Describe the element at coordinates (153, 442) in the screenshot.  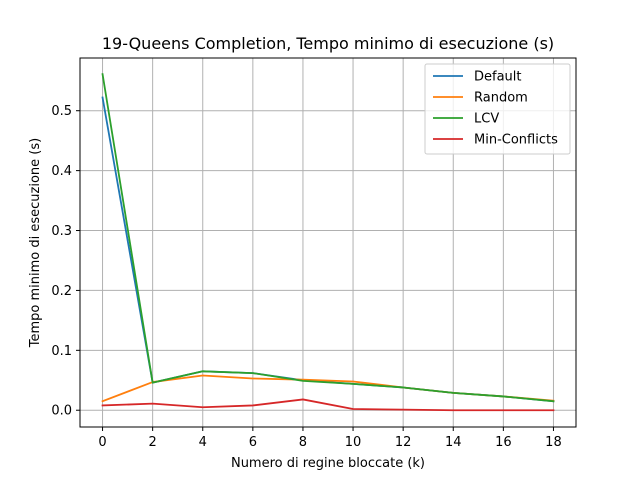
I see `x-tick-label: 2` at that location.